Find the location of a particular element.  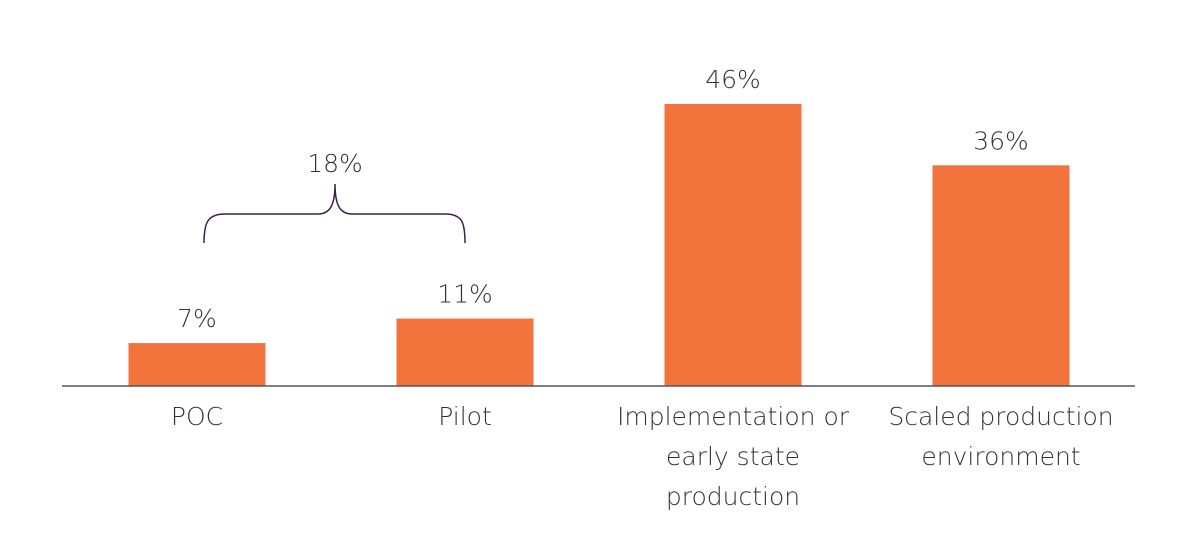

category-label-0: POC is located at coordinates (197, 416).